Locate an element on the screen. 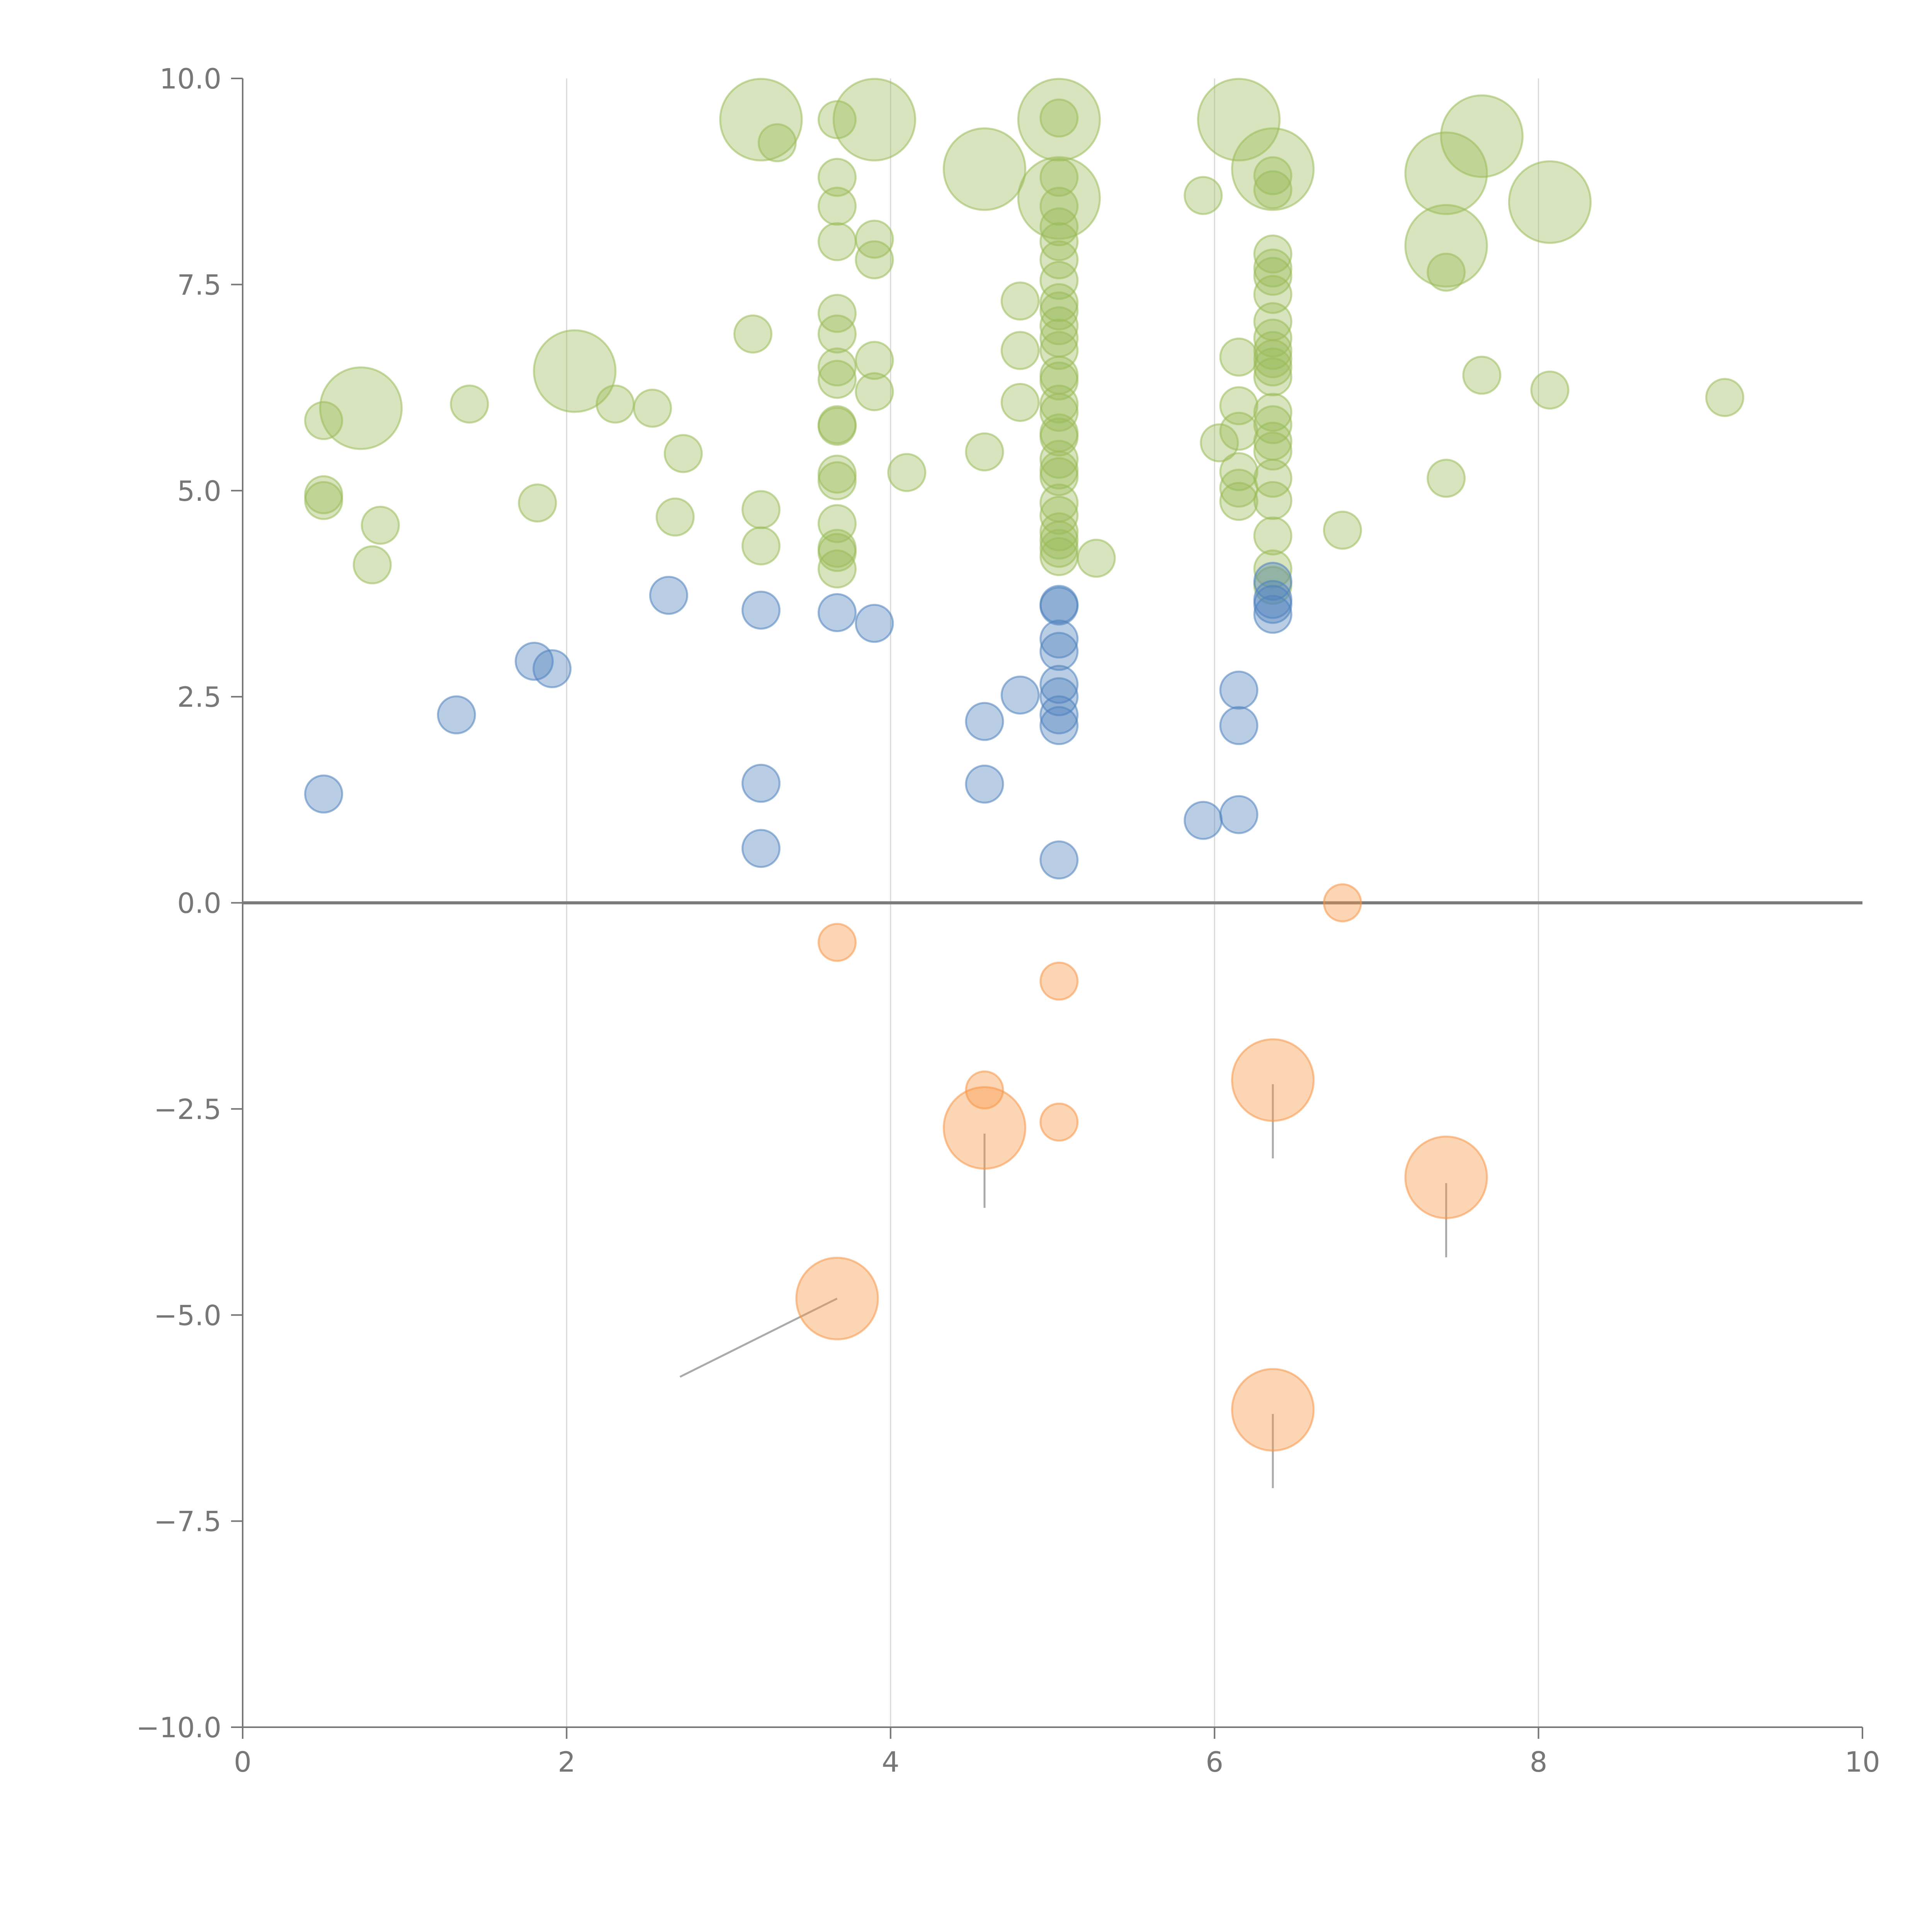 The height and width of the screenshot is (1932, 1932). y-tick-label: 10.0 is located at coordinates (191, 79).